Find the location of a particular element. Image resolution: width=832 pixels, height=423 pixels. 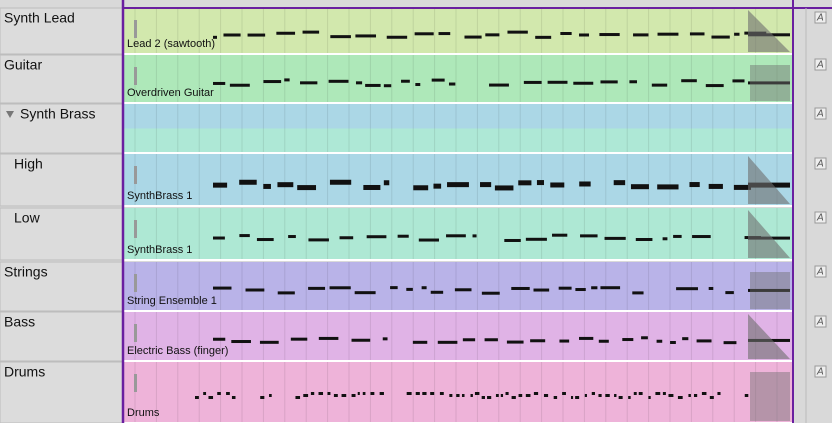

velocity-ramp is located at coordinates (769, 336).